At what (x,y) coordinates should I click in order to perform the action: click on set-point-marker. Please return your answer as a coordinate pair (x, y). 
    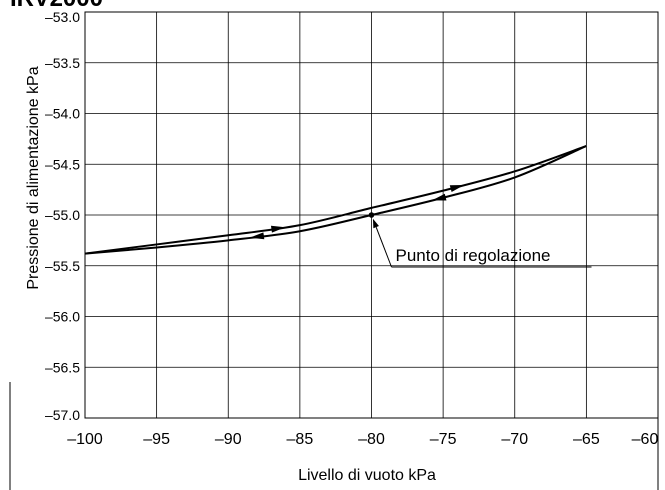
    Looking at the image, I should click on (371, 215).